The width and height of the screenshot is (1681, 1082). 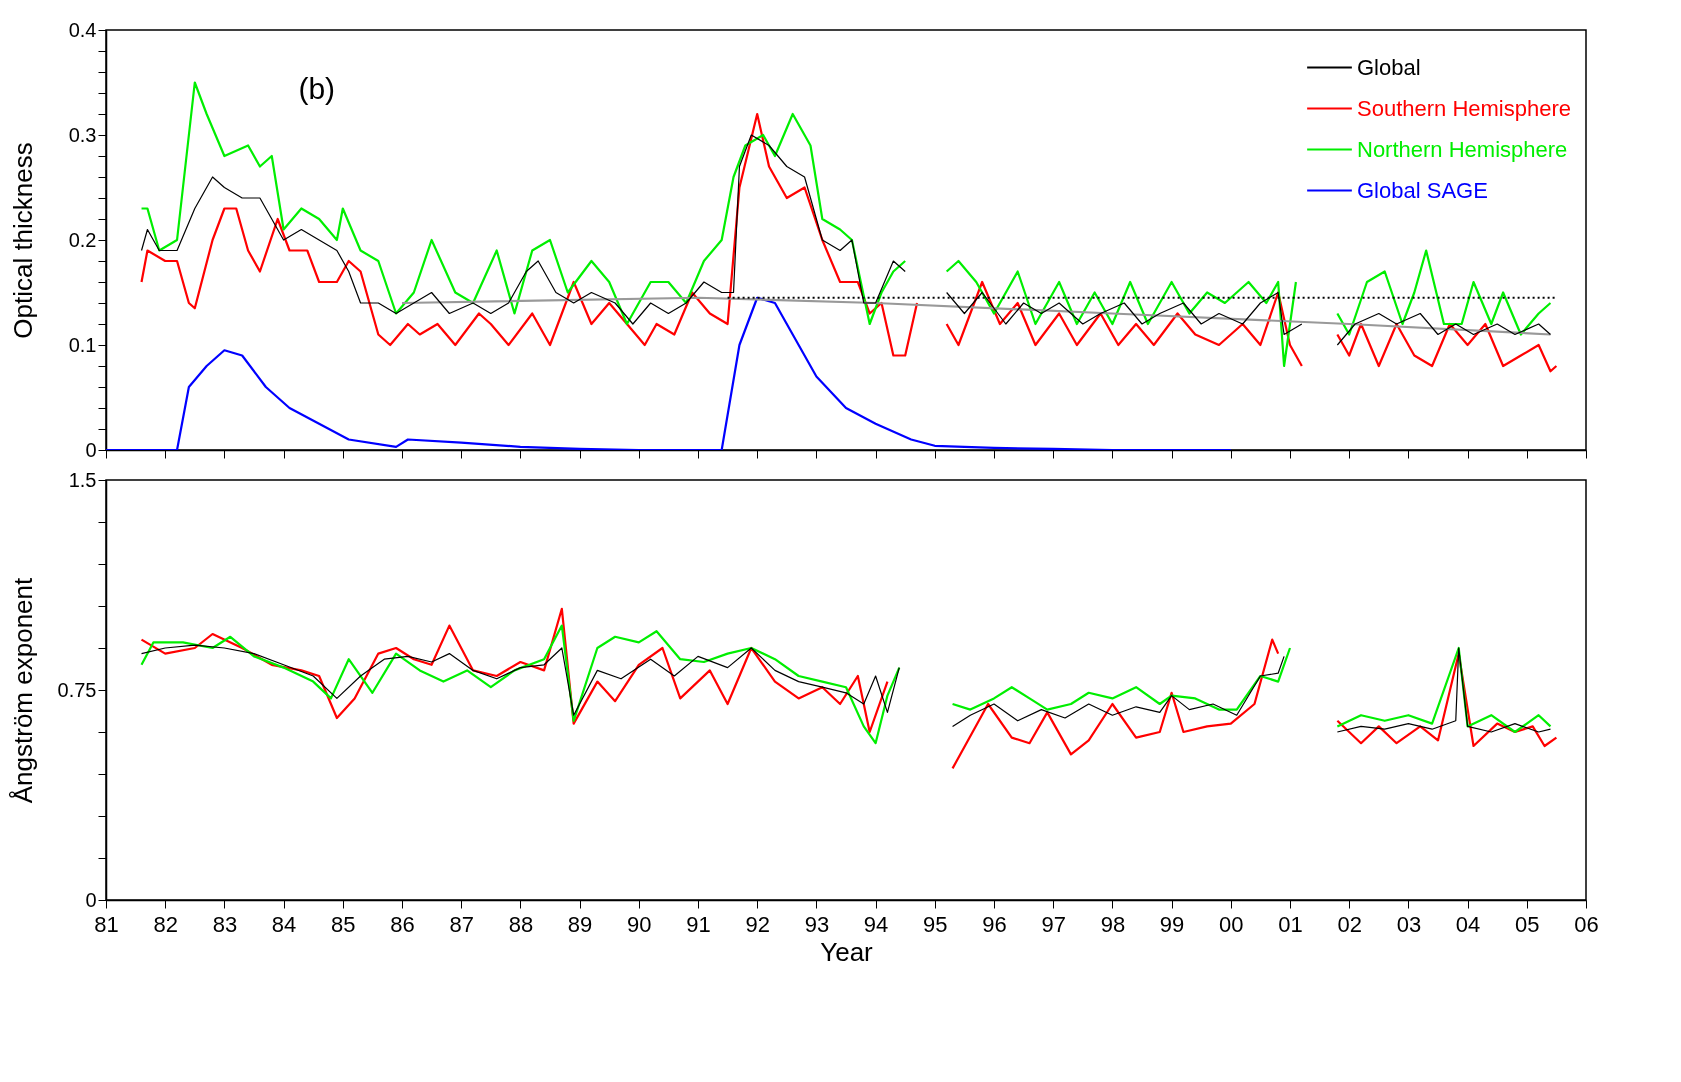 I want to click on x-tick-label: 05, so click(x=1527, y=924).